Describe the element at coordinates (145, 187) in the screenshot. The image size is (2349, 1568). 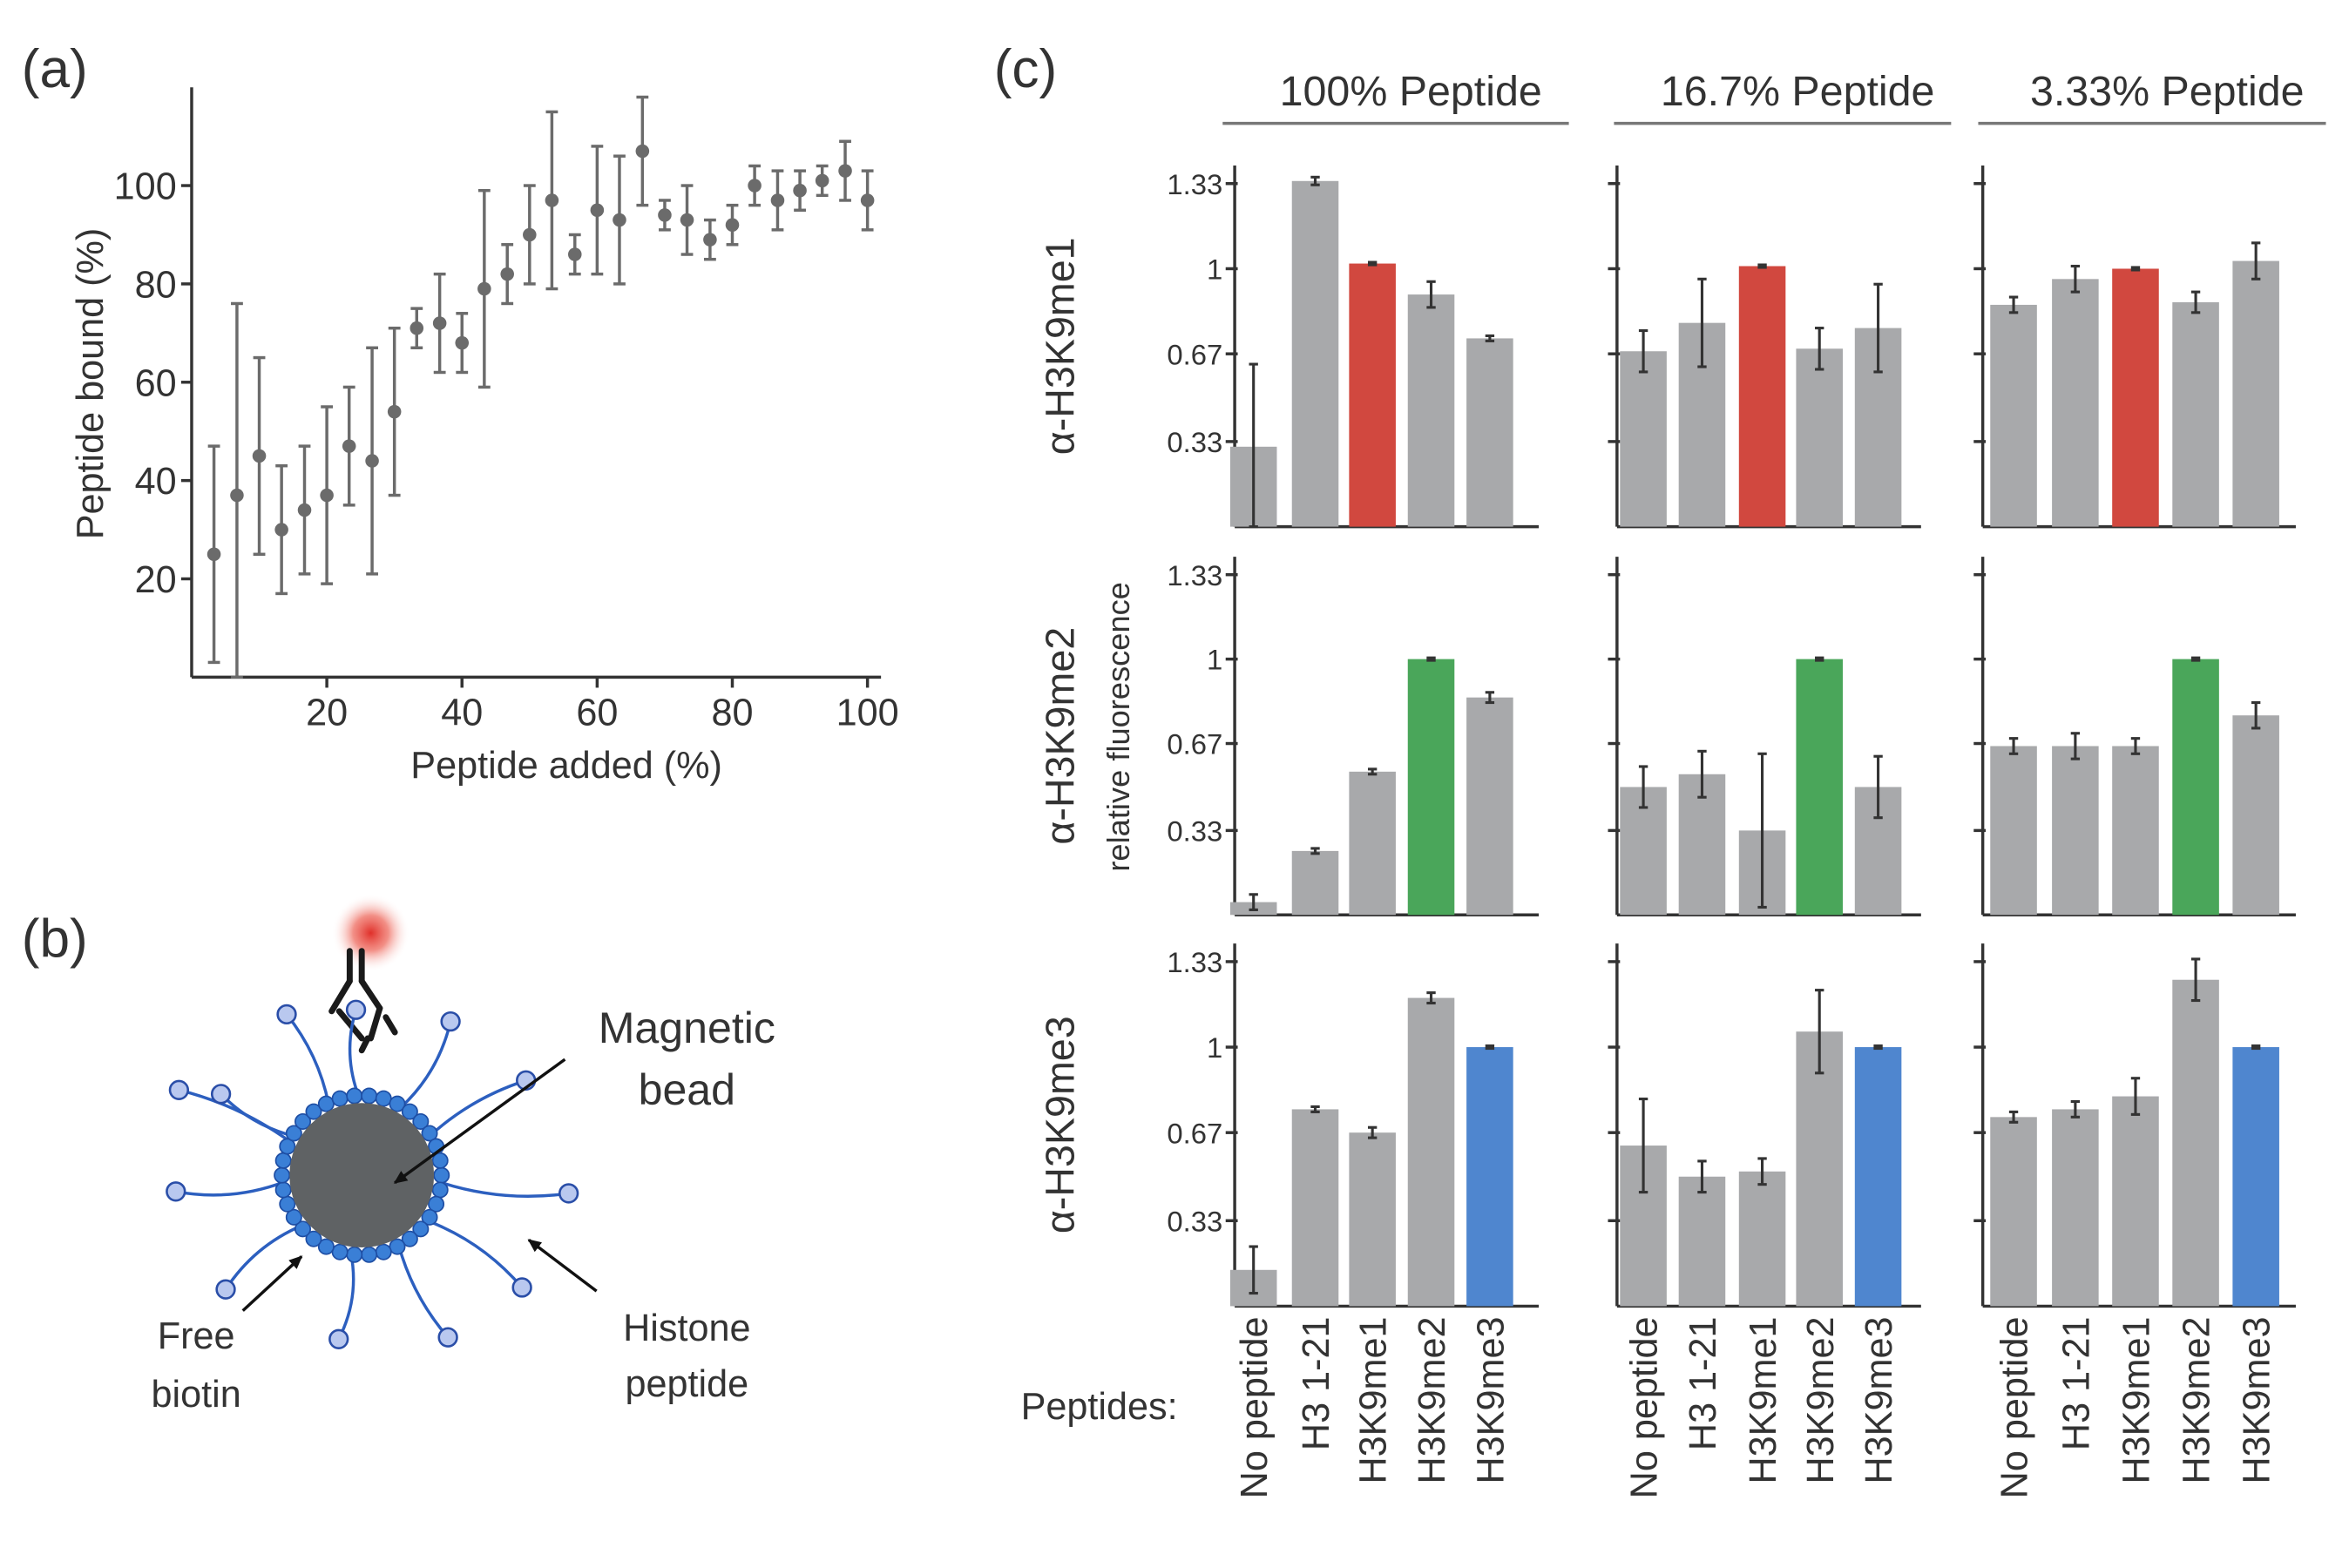
I see `y-tick-label: 100` at that location.